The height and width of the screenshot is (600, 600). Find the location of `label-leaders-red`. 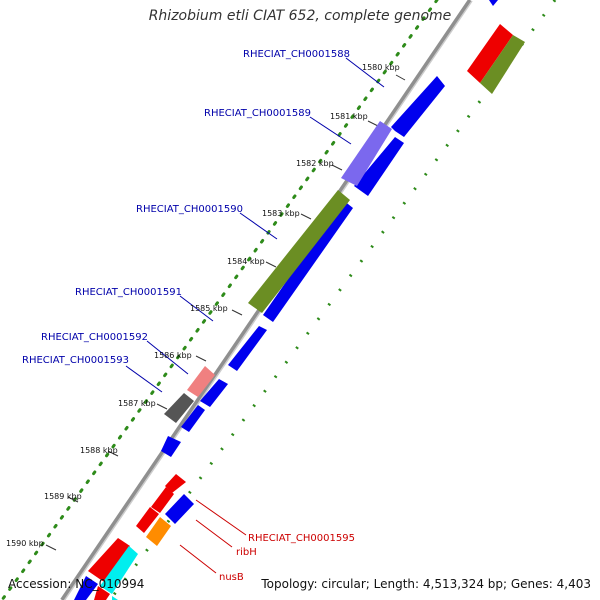

label-leaders-red is located at coordinates (213, 536).